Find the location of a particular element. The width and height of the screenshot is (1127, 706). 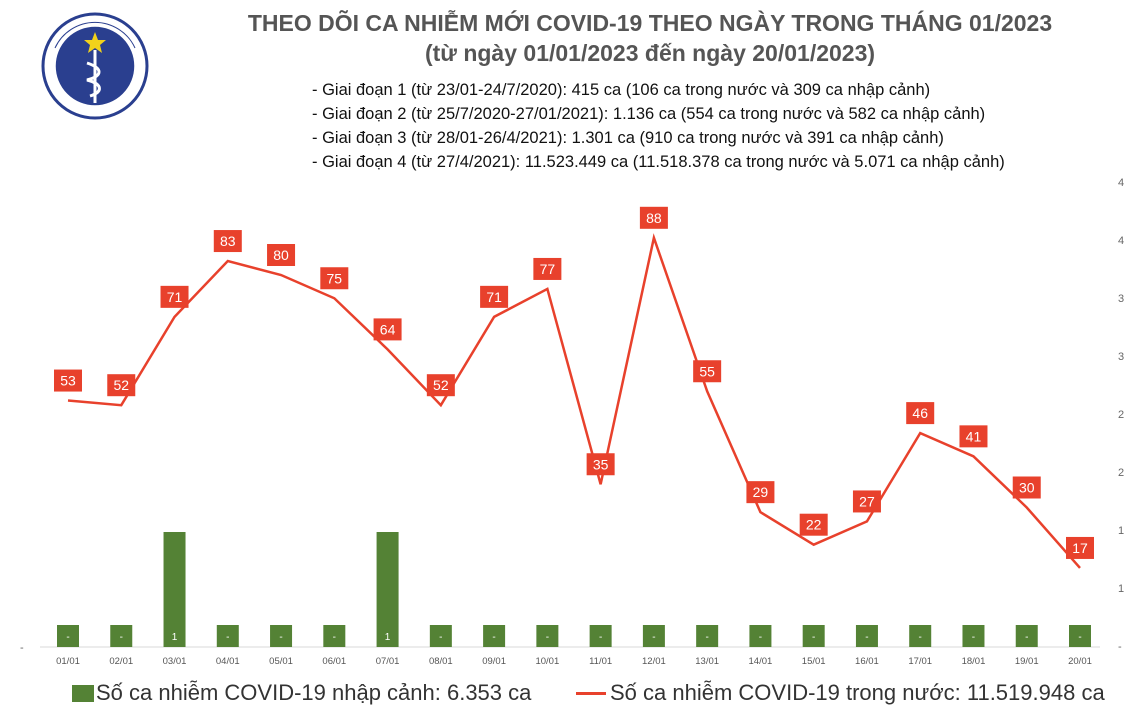

line-data-label: 80 is located at coordinates (281, 255).